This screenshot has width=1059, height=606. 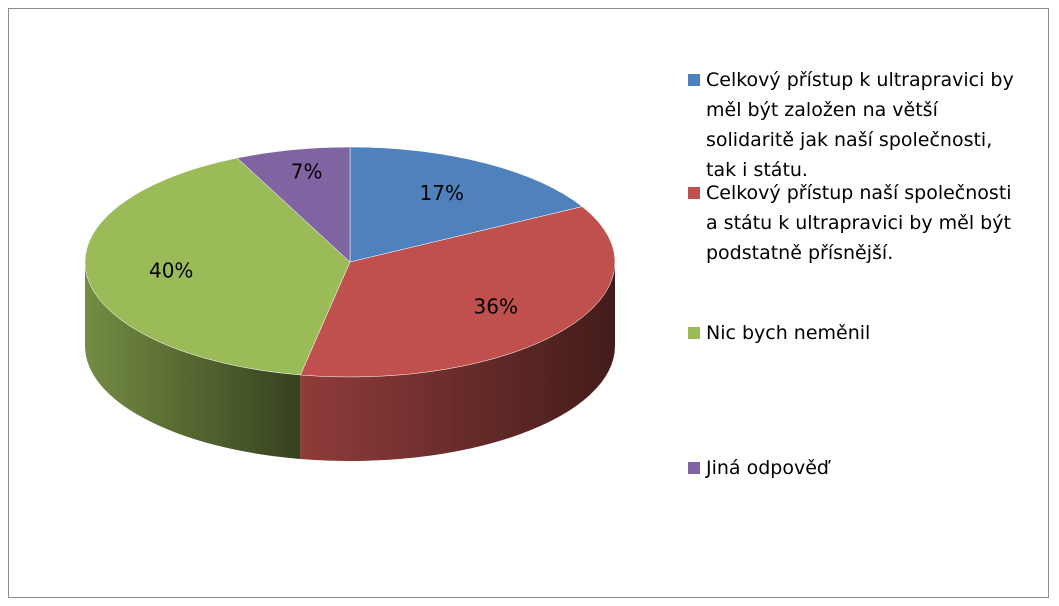 I want to click on legend-label: Nic bych neměnil, so click(x=788, y=333).